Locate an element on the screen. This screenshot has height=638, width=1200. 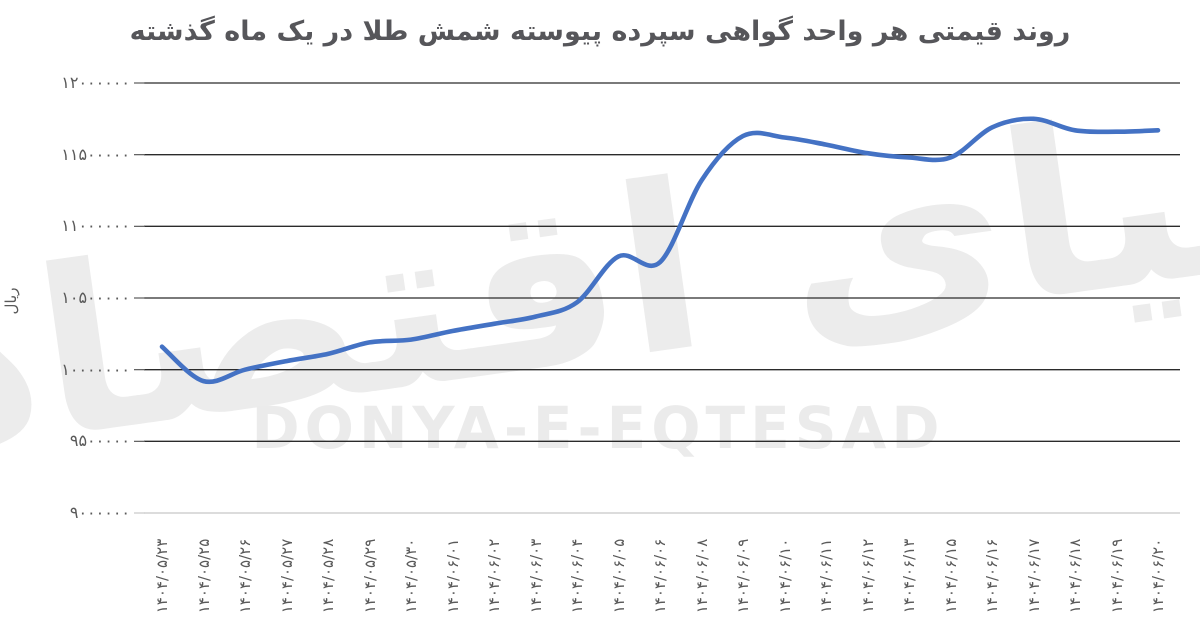
x-axis-tick-label: ۱۴۰۴/۰۵/۳۰ is located at coordinates (411, 576).